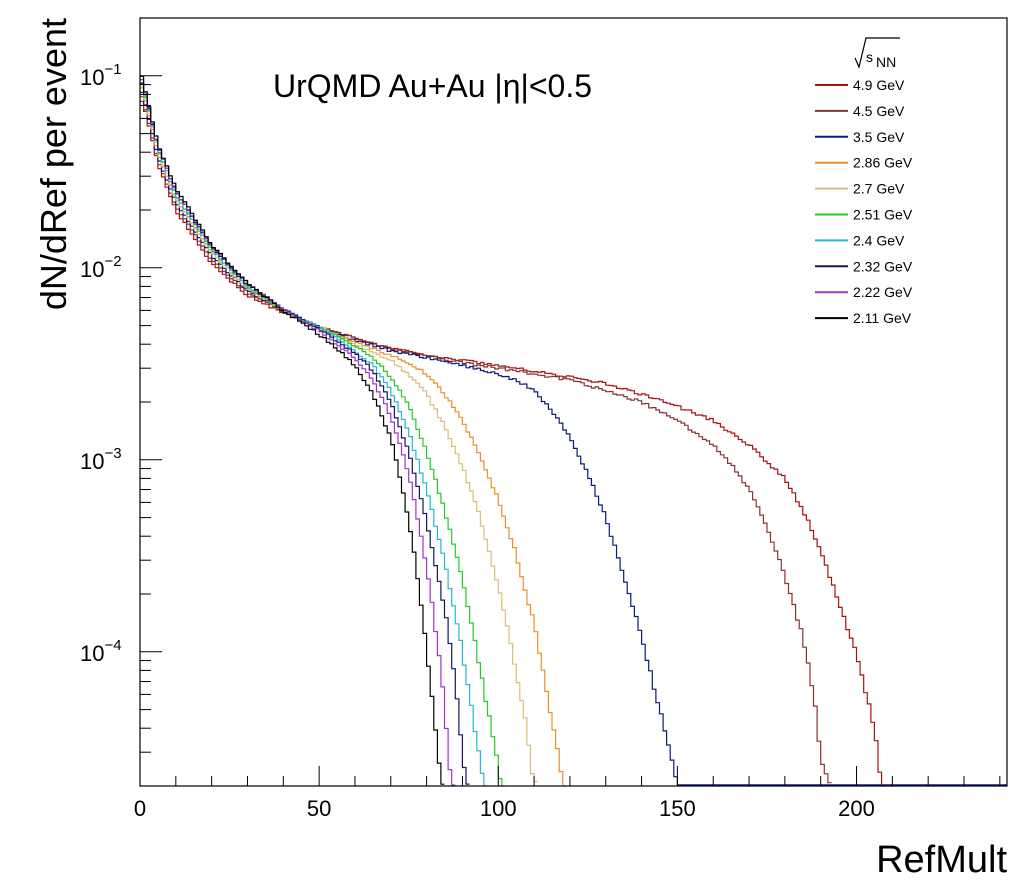 The width and height of the screenshot is (1036, 895). I want to click on x-tick-label: 150, so click(677, 808).